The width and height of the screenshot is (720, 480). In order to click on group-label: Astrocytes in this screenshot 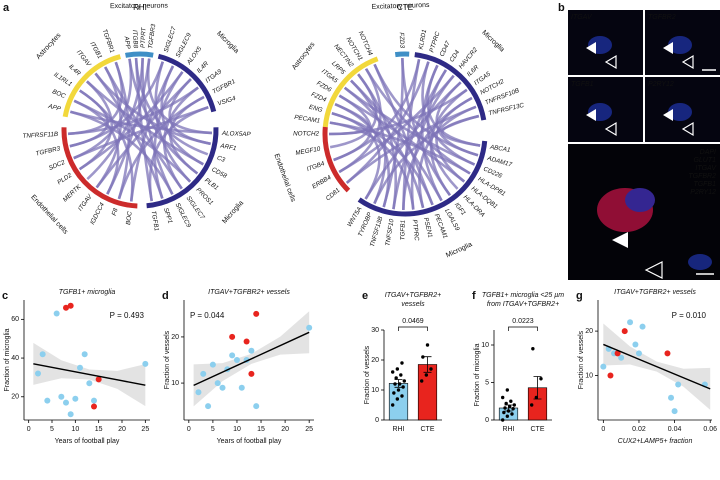, I will do `click(49, 46)`.